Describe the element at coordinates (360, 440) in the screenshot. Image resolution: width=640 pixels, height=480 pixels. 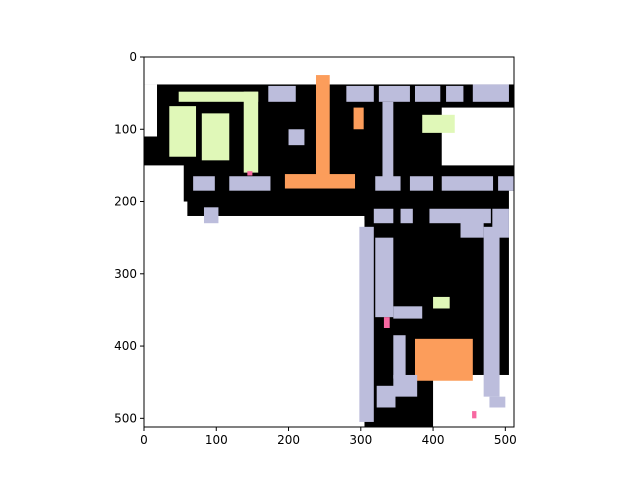
I see `x-tick-label: 300` at that location.